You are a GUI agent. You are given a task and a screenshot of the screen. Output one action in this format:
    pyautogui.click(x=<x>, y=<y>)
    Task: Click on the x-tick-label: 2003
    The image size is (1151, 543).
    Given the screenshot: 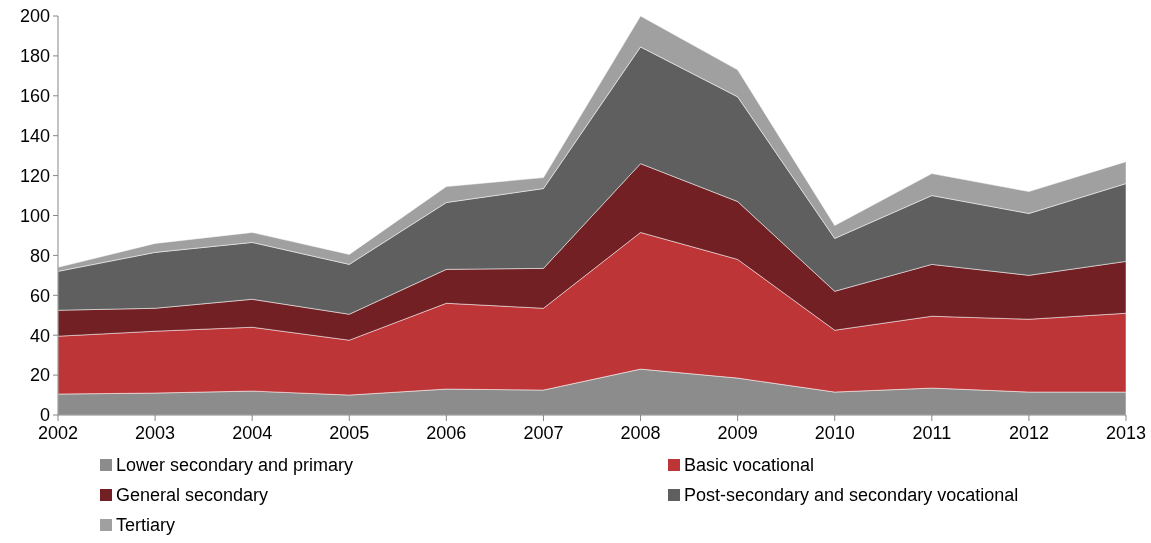 What is the action you would take?
    pyautogui.click(x=155, y=433)
    